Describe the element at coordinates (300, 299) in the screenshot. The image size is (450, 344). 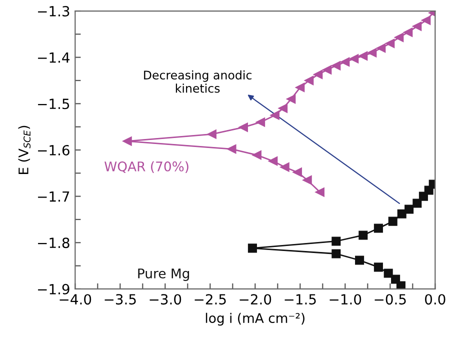
I see `x-tick-label: −1.5` at that location.